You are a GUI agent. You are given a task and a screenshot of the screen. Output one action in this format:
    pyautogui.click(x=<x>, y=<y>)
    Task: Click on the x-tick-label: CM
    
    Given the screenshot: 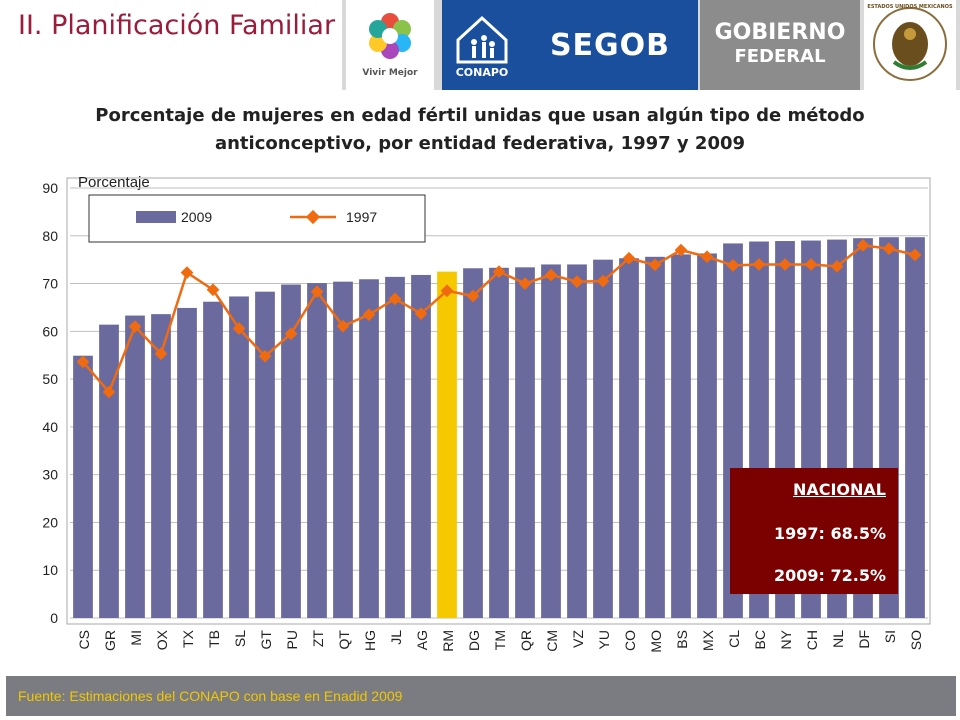 What is the action you would take?
    pyautogui.click(x=552, y=641)
    